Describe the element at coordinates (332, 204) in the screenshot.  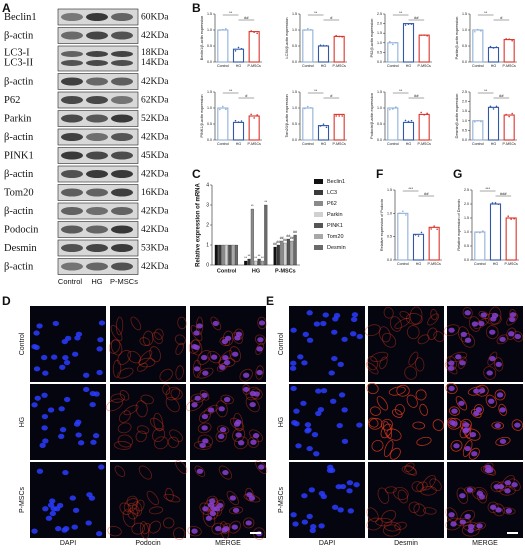
I see `legend-label: P62` at that location.